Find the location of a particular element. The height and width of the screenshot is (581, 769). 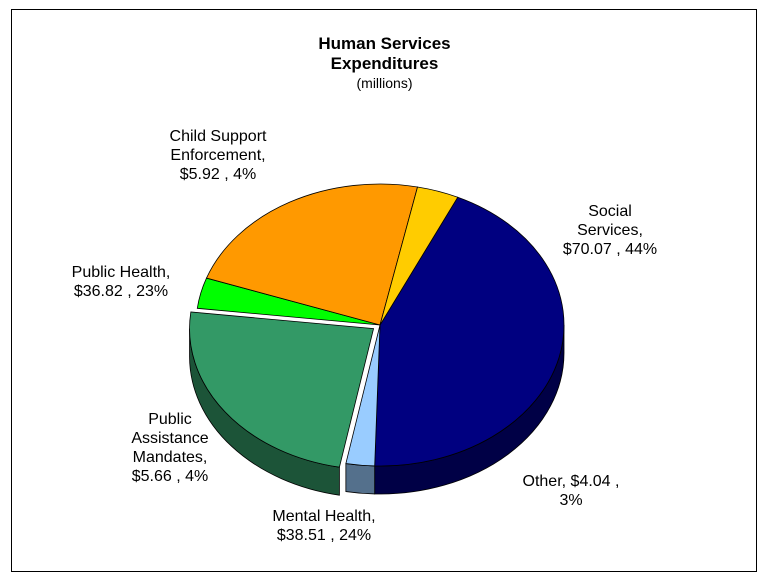

data-label-mental-health: Mental Health, $38.51 , 24% is located at coordinates (323, 526).